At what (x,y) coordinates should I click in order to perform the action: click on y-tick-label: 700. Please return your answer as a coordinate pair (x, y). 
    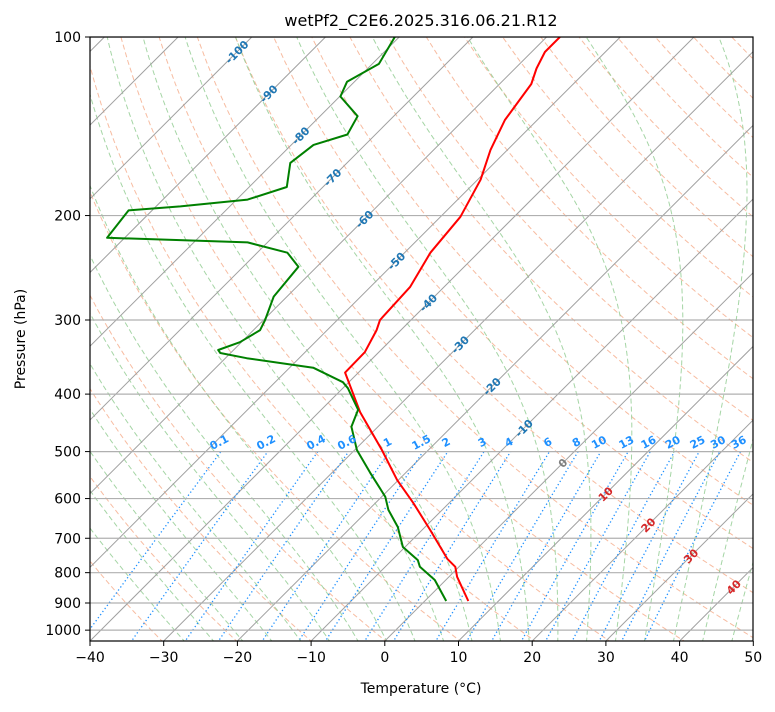
    Looking at the image, I should click on (67, 539).